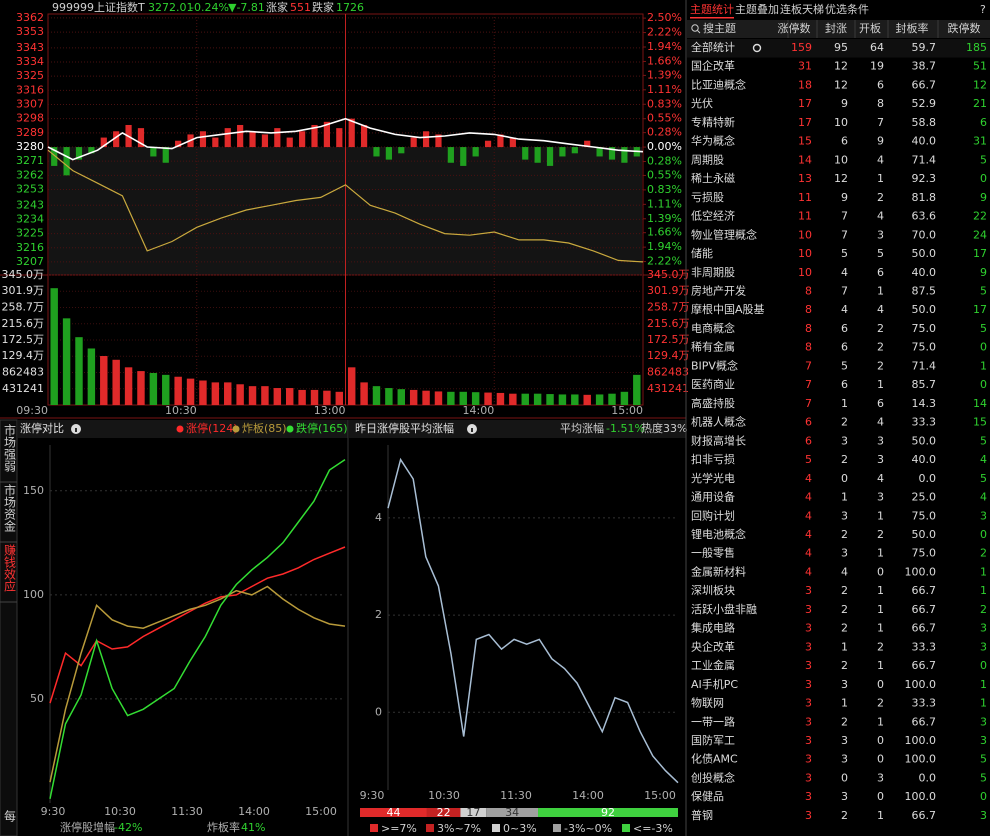 This screenshot has width=990, height=836. I want to click on quote-price: 3272.01, so click(171, 7).